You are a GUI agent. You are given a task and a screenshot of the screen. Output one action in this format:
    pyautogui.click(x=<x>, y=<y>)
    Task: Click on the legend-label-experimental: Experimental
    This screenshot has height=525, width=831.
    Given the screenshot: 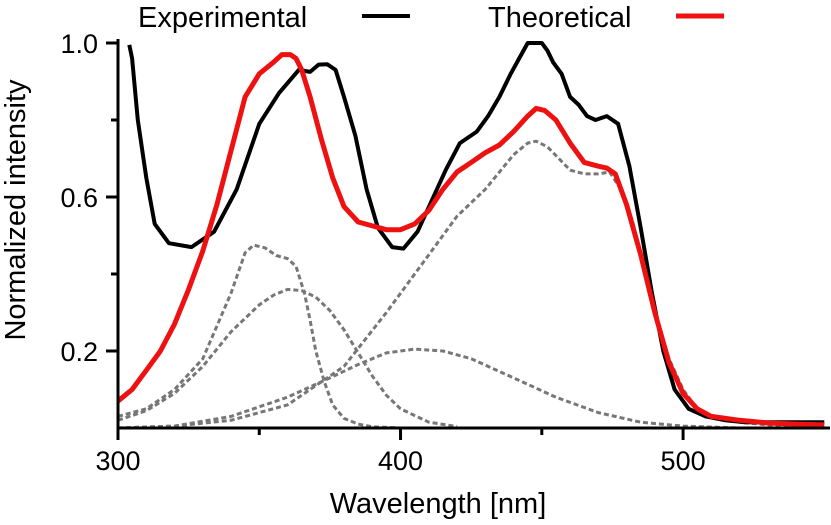 What is the action you would take?
    pyautogui.click(x=222, y=18)
    